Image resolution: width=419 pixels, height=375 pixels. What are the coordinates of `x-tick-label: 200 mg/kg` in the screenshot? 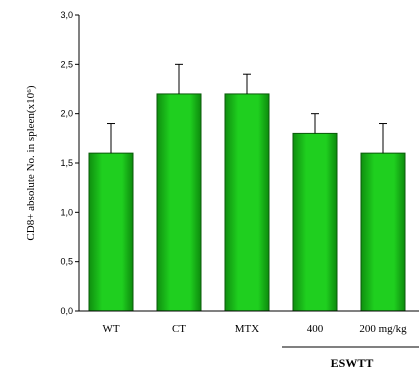 It's located at (383, 329).